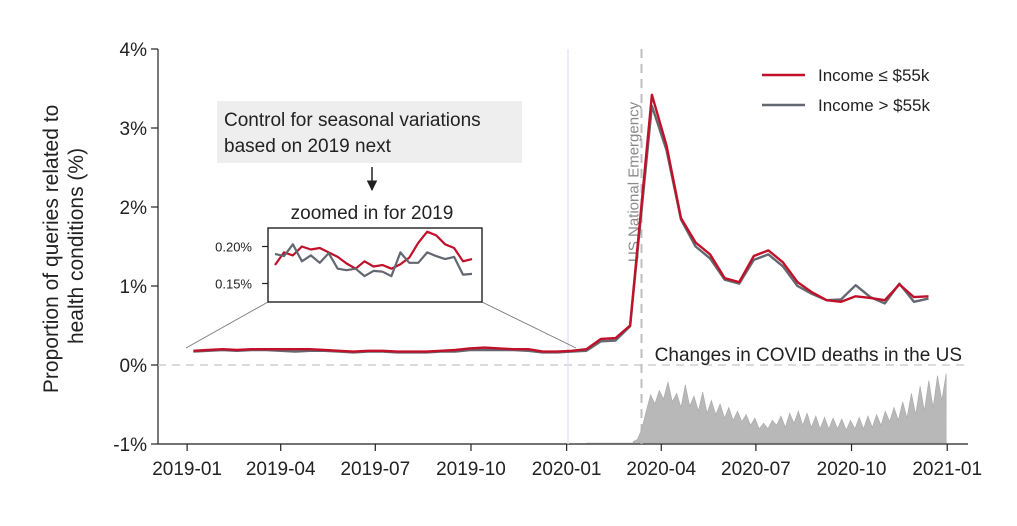 The width and height of the screenshot is (1017, 526). Describe the element at coordinates (373, 260) in the screenshot. I see `inset-line-high-income` at that location.